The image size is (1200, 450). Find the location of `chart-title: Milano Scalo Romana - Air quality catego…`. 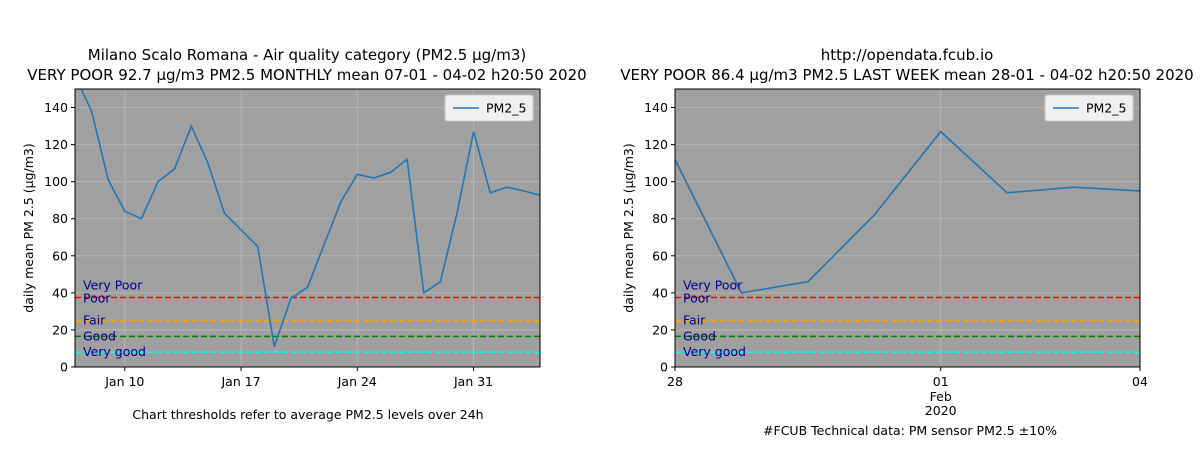

chart-title: Milano Scalo Romana - Air quality catego… is located at coordinates (307, 55).